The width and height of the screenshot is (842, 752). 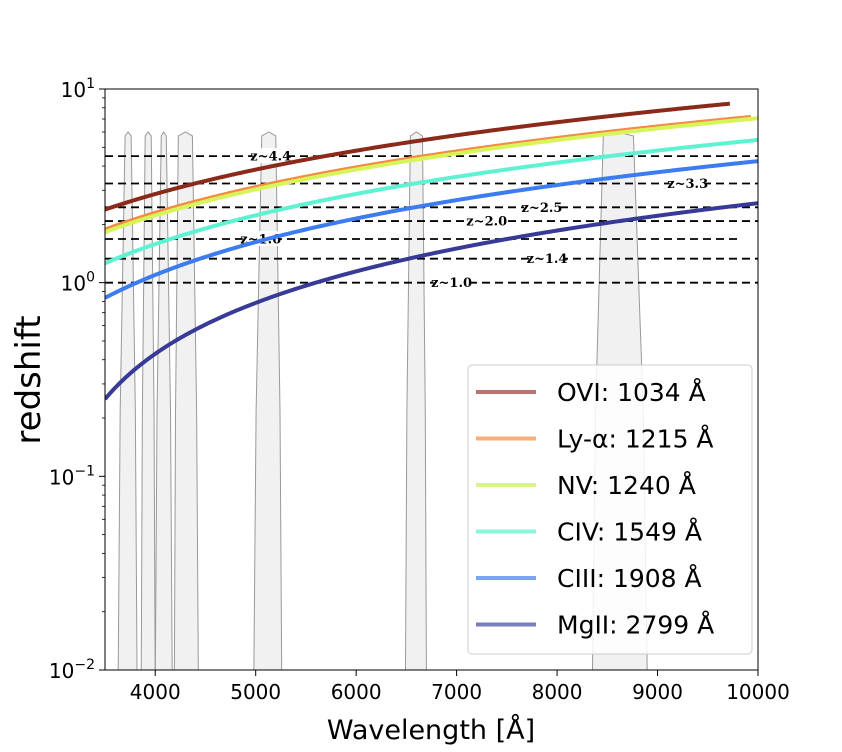 I want to click on redshift-reference-lines: z~4.4z~3.3z~2.5z~2.0z~1.6z~1.4z~1.0, so click(x=431, y=219).